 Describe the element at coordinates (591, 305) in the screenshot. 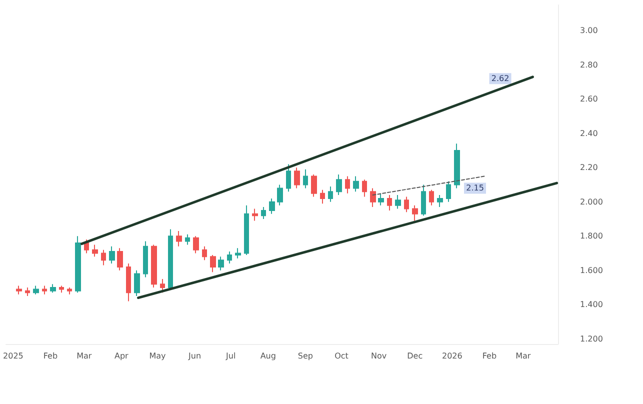

I see `y-tick-label: 1.400` at that location.